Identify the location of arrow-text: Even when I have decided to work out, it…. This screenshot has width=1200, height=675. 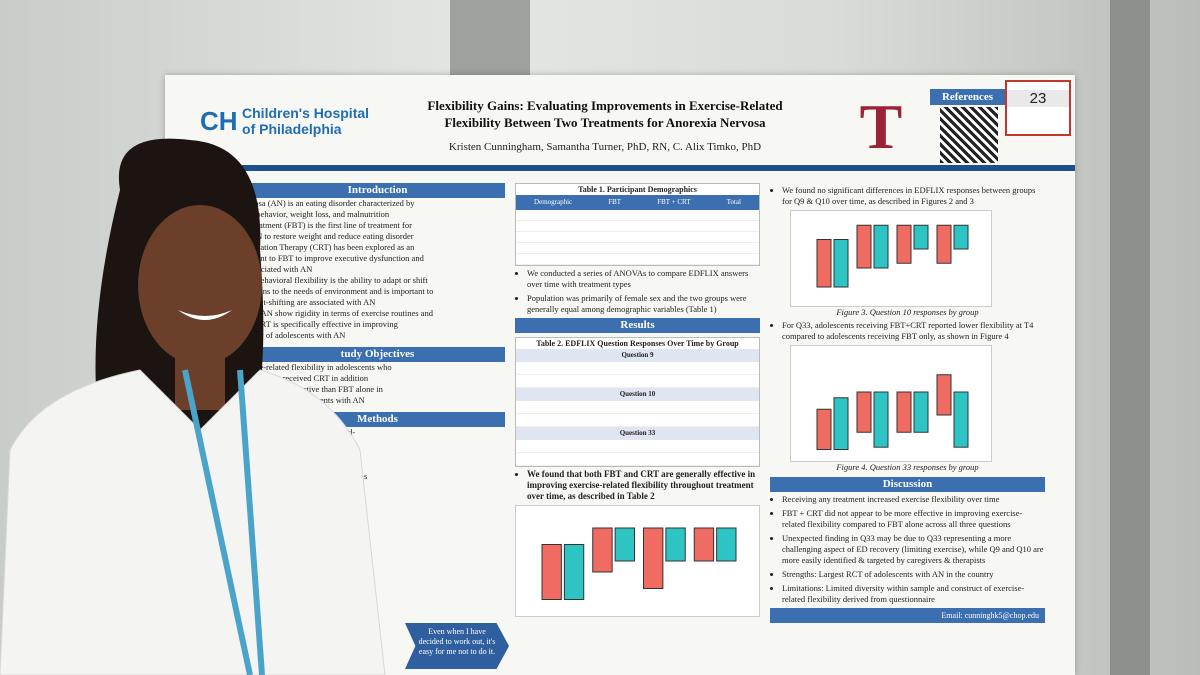
(457, 641).